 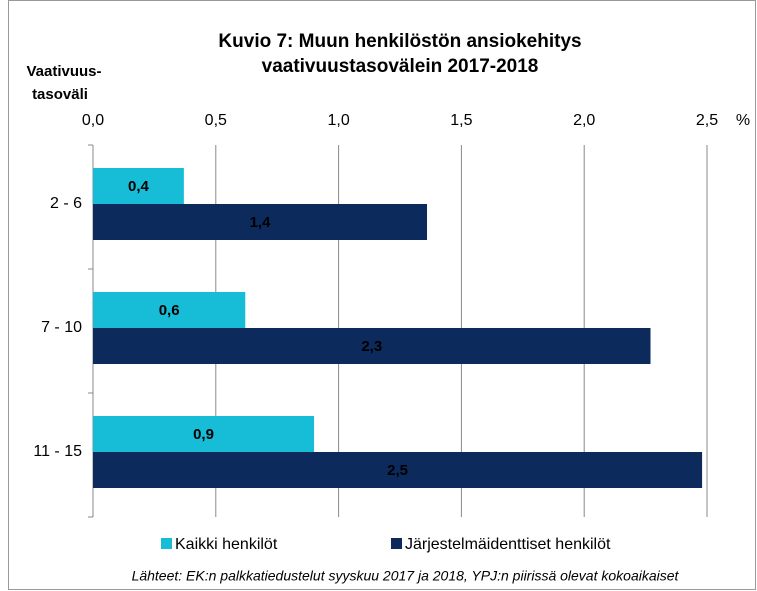 What do you see at coordinates (57, 451) in the screenshot?
I see `y-tick-label: 11 - 15` at bounding box center [57, 451].